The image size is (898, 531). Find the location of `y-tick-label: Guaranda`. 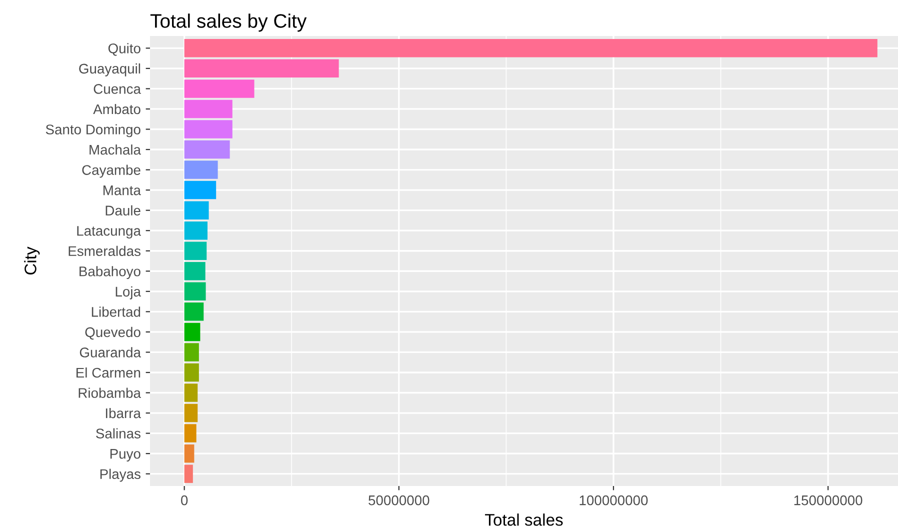

y-tick-label: Guaranda is located at coordinates (110, 352).